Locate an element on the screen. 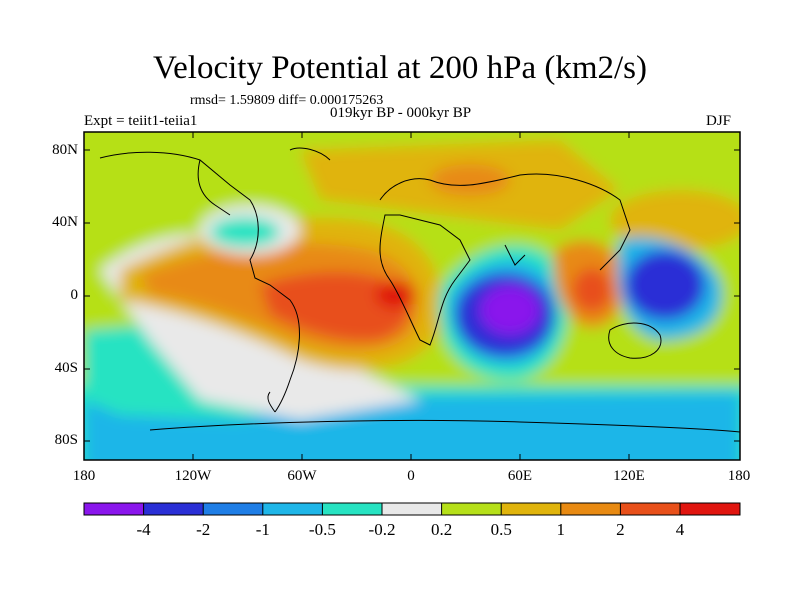  period-label: 019kyr BP - 000kyr BP is located at coordinates (401, 113).